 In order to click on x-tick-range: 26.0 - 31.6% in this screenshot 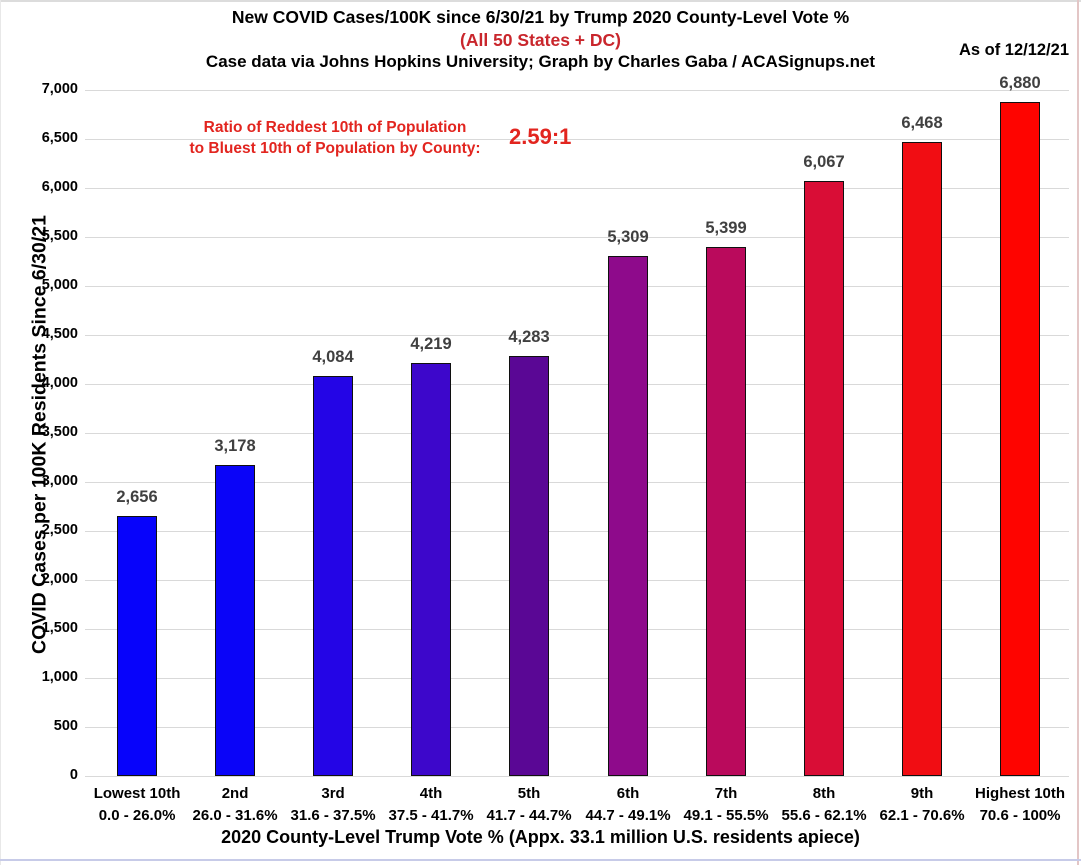, I will do `click(235, 815)`.